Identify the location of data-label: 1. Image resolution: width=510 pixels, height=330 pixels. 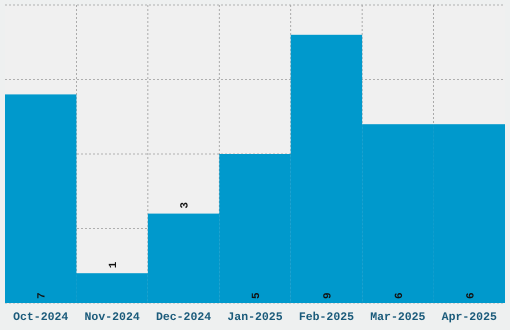
(114, 264).